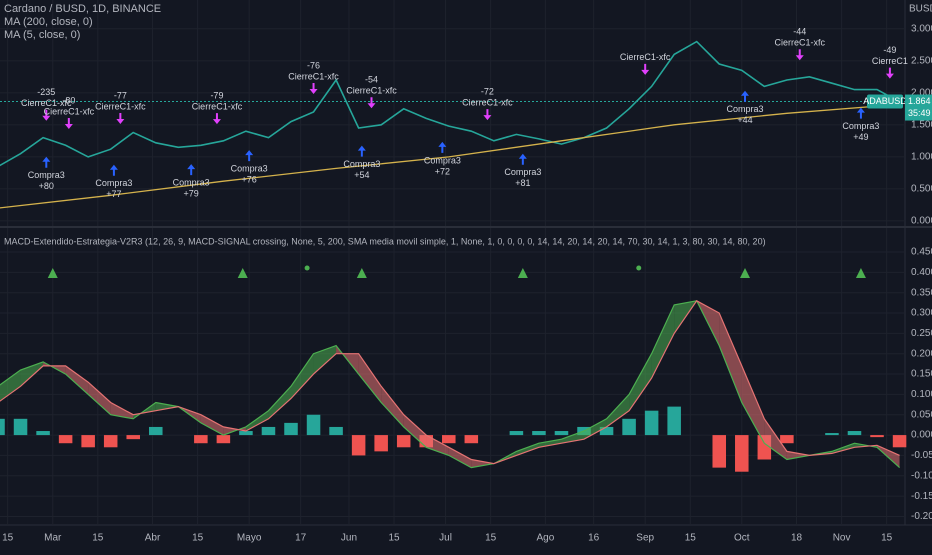 This screenshot has height=555, width=932. I want to click on buy-value: +79, so click(191, 194).